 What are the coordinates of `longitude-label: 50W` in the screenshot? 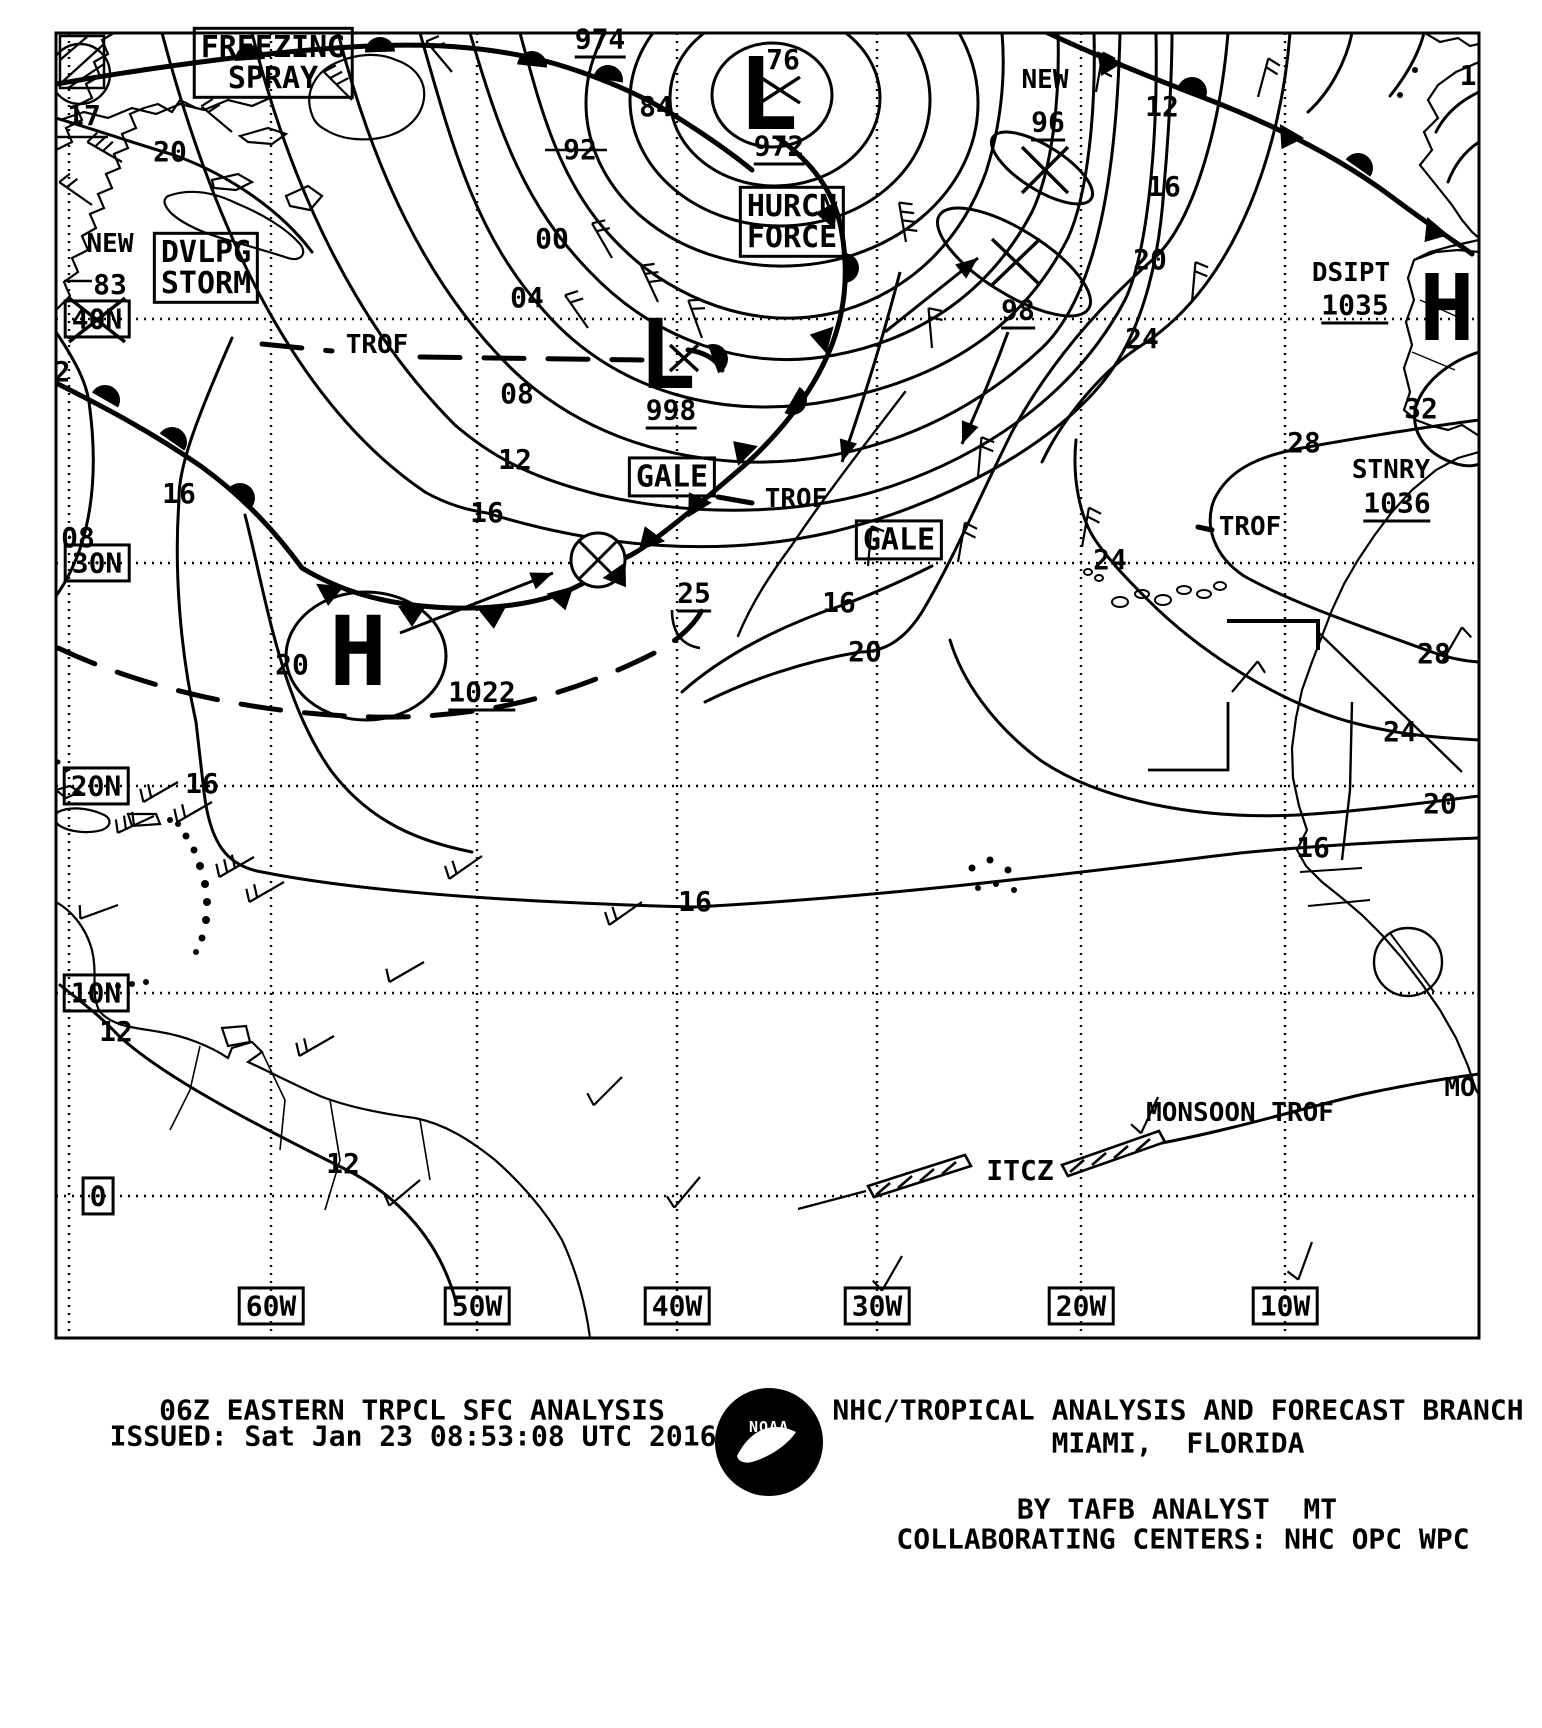 It's located at (477, 1306).